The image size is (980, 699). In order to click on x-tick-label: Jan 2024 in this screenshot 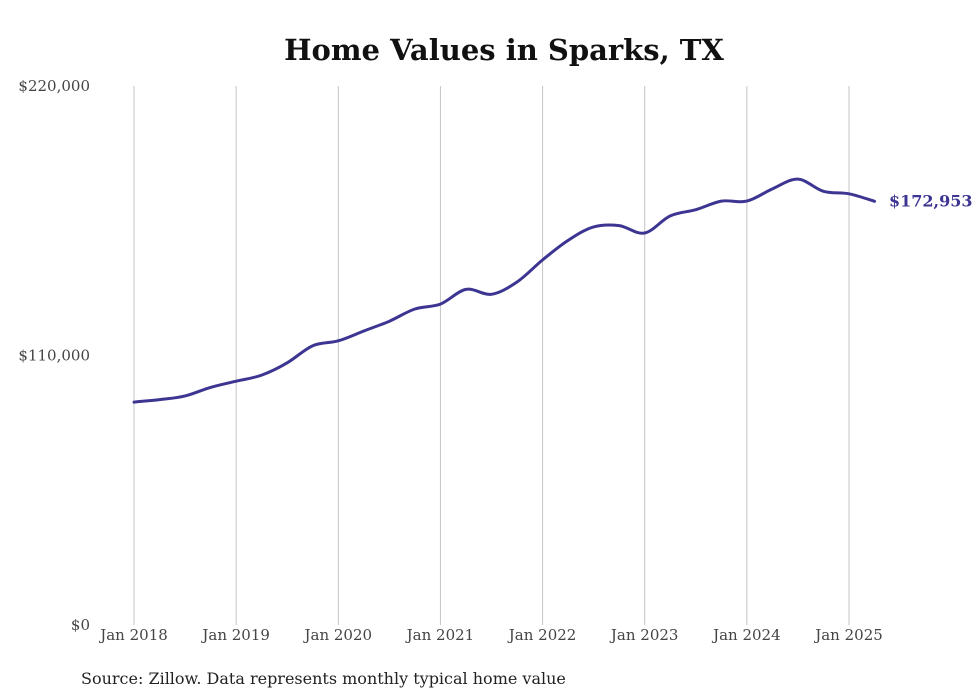, I will do `click(746, 635)`.